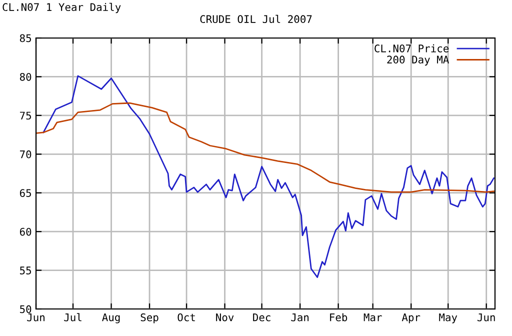  I want to click on x-tick-label: Feb, so click(339, 317).